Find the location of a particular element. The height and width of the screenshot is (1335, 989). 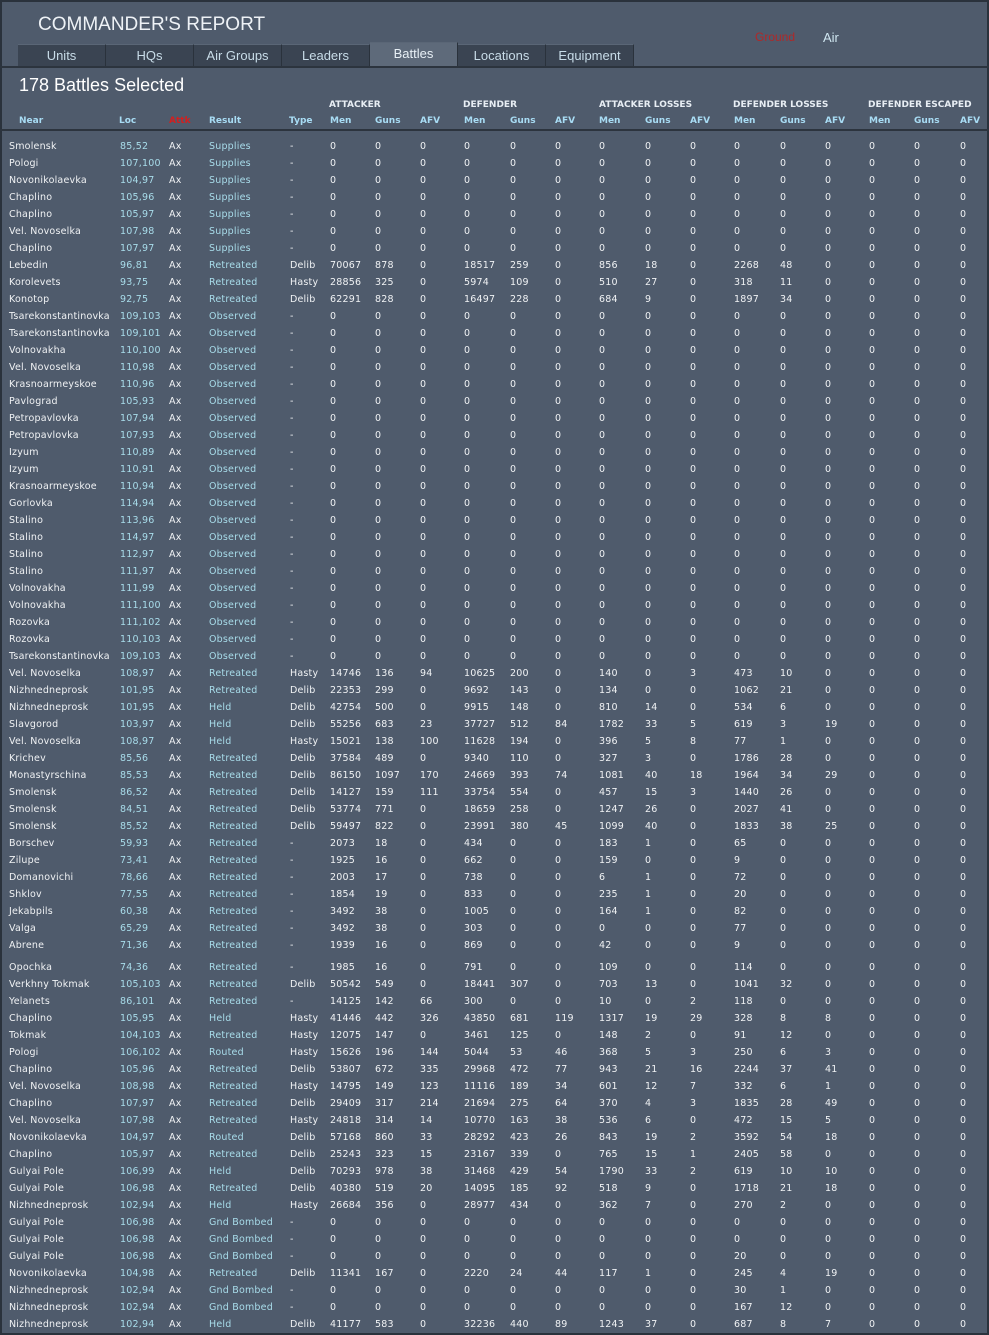

column-header-near: Near is located at coordinates (31, 121).